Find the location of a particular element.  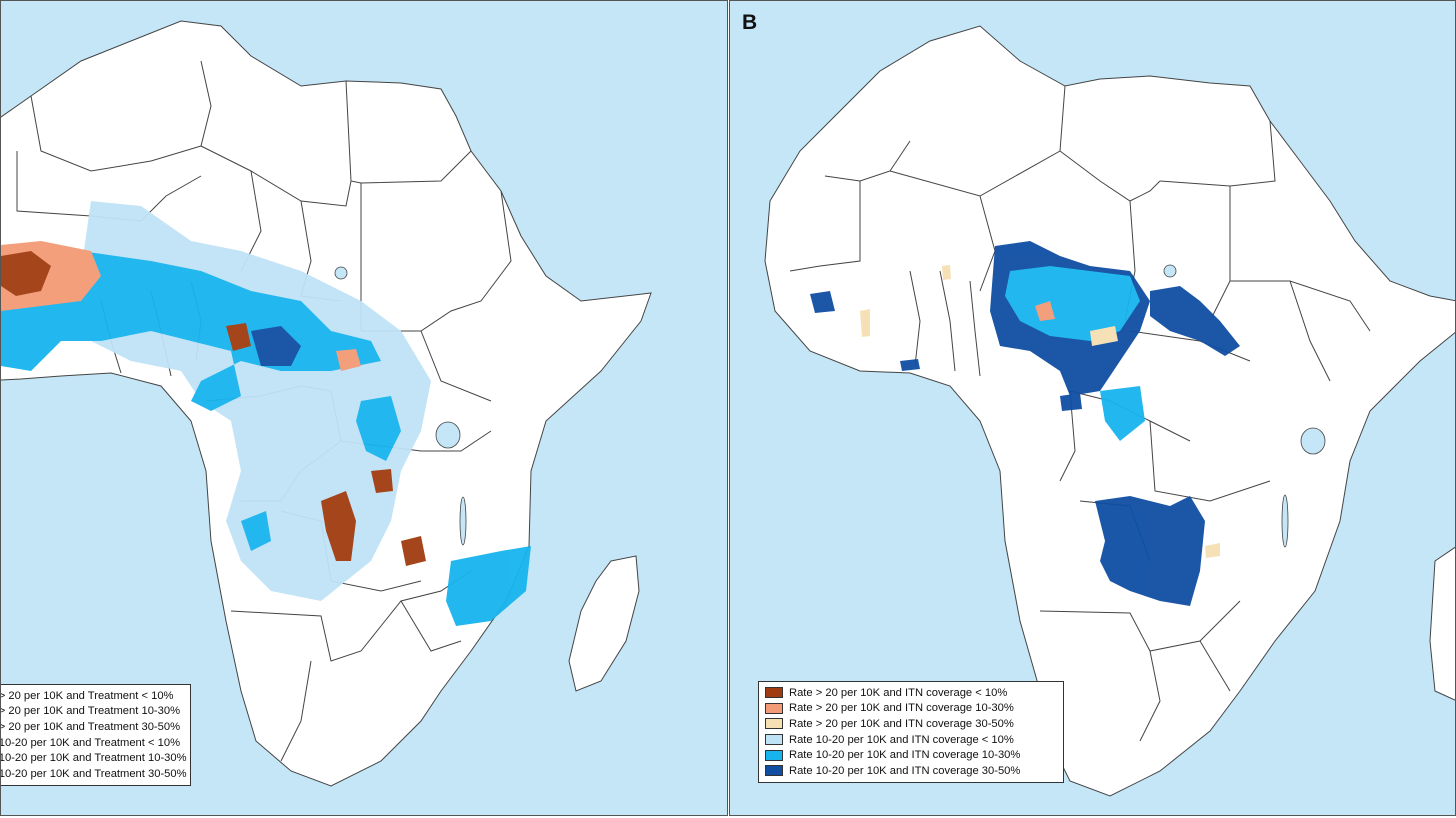

region-rate-gt20-low-nigeria is located at coordinates (238, 337).